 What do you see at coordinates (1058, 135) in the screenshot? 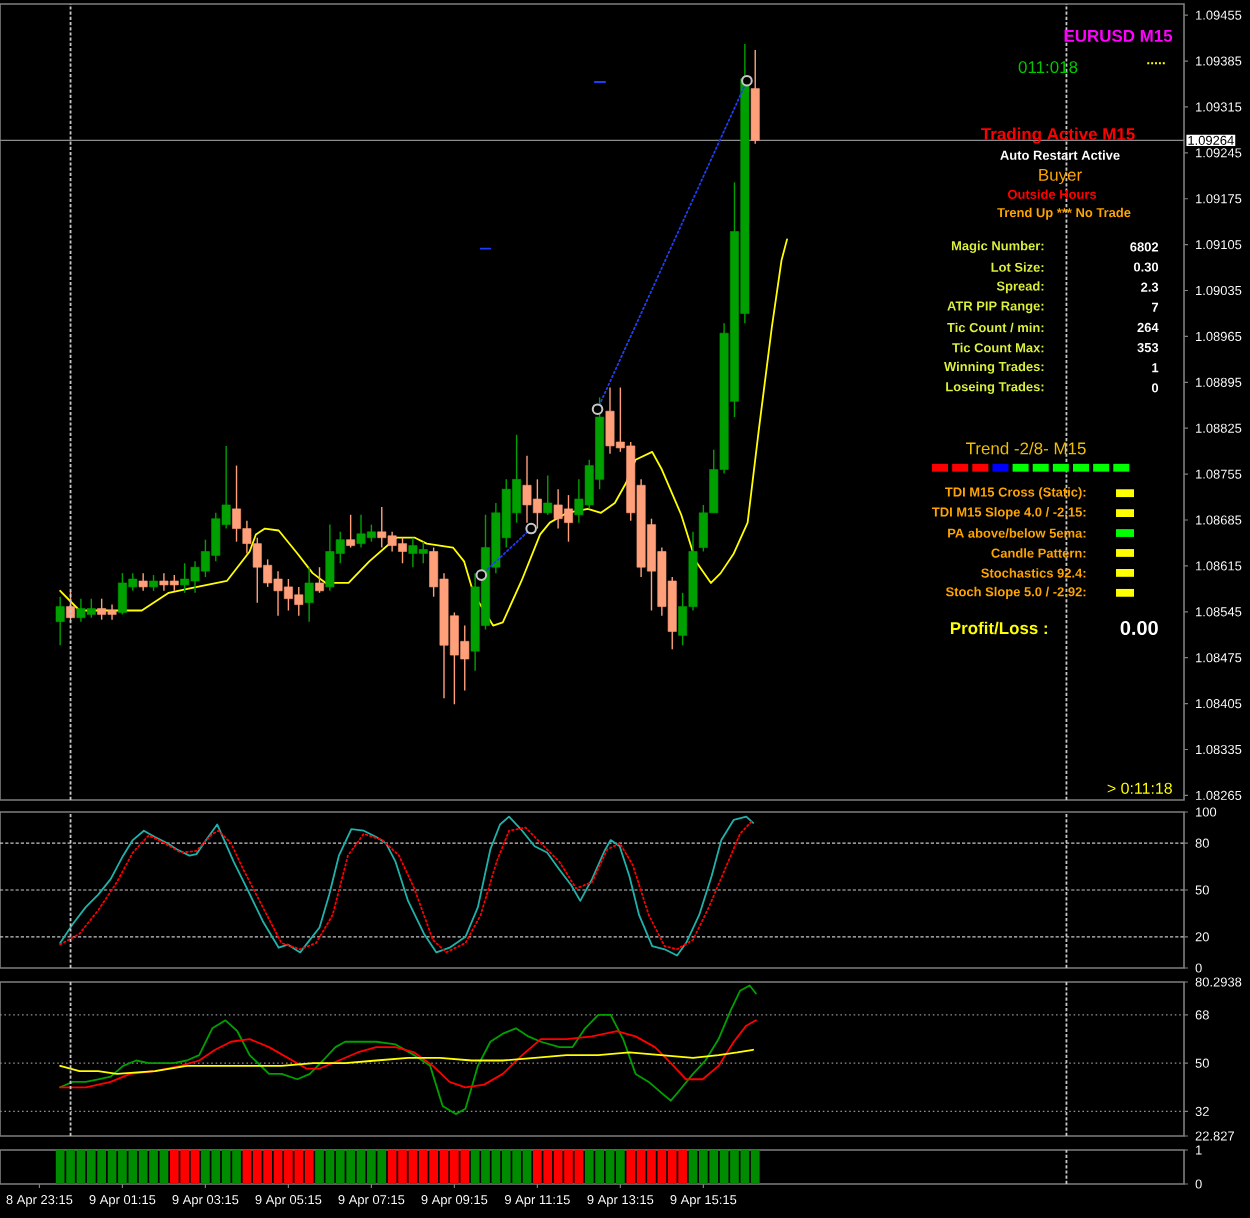
I see `annotation: Trading Active M15` at bounding box center [1058, 135].